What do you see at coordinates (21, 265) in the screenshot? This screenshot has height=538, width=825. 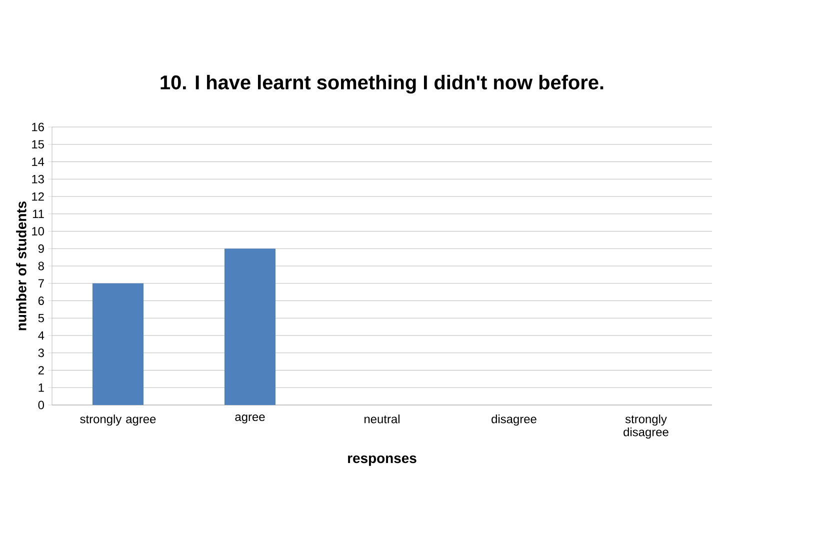 I see `y-axis-title: number of students` at bounding box center [21, 265].